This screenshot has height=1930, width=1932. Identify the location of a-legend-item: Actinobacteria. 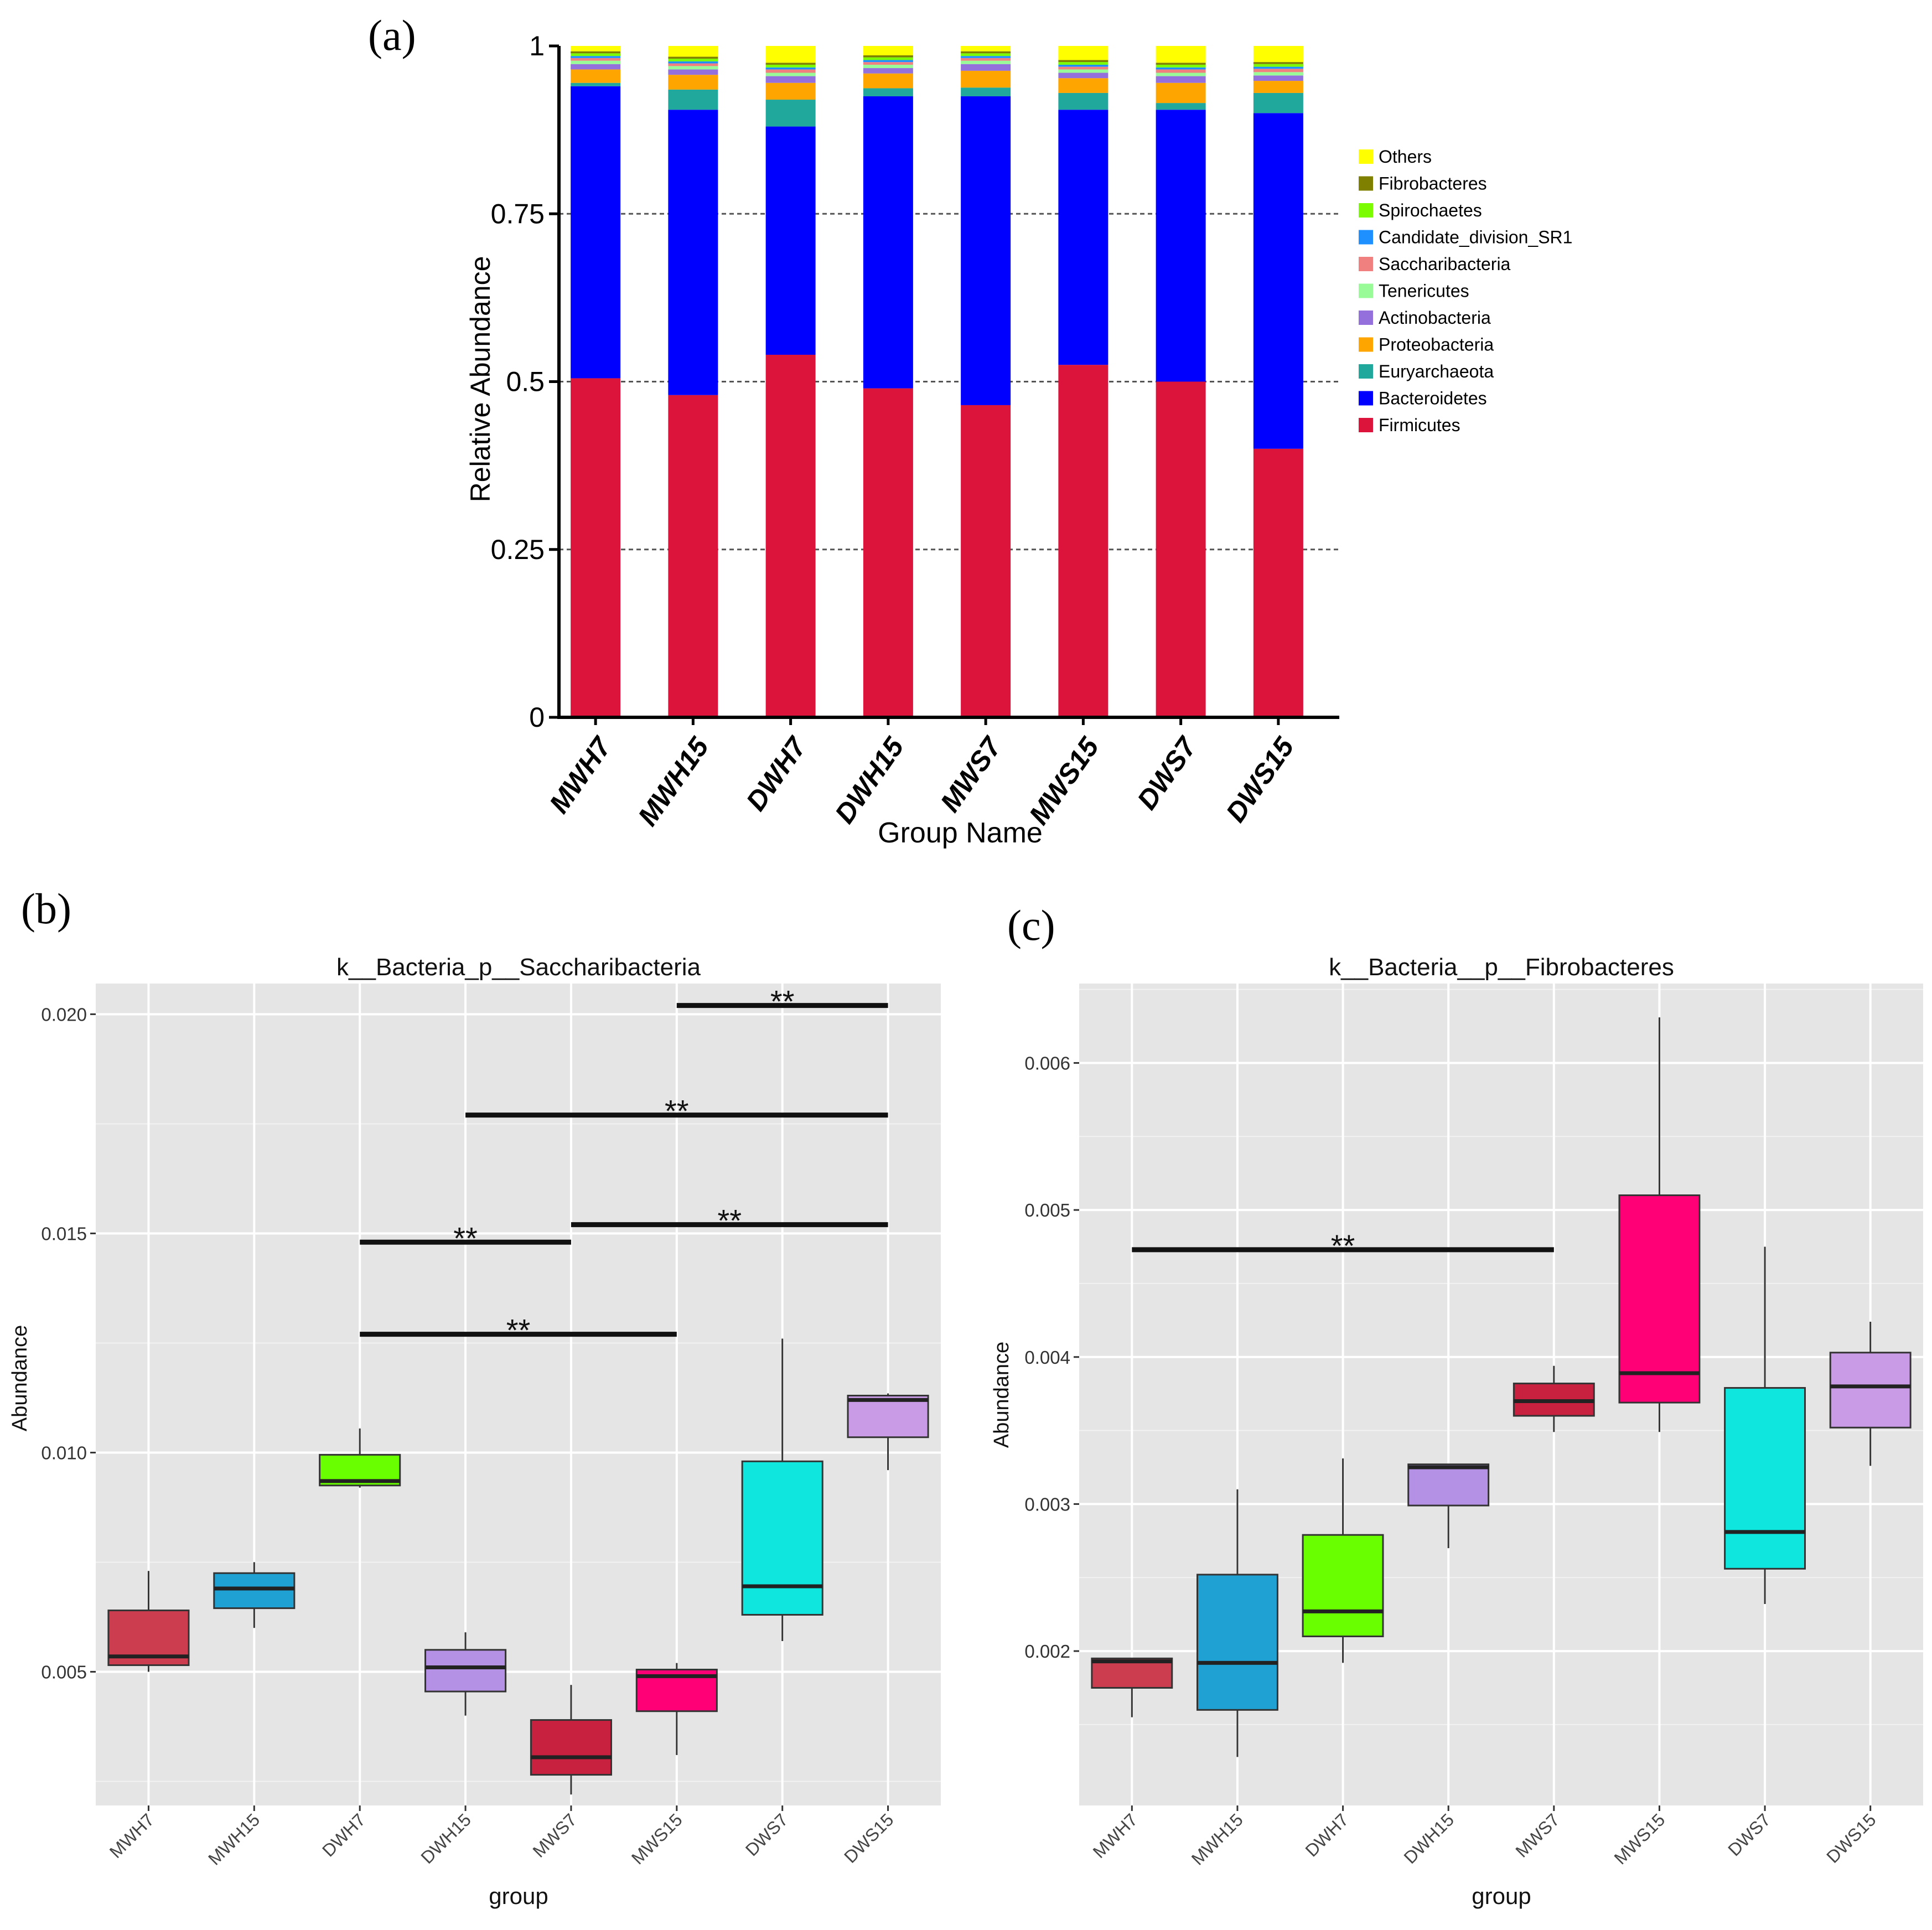
(1425, 318).